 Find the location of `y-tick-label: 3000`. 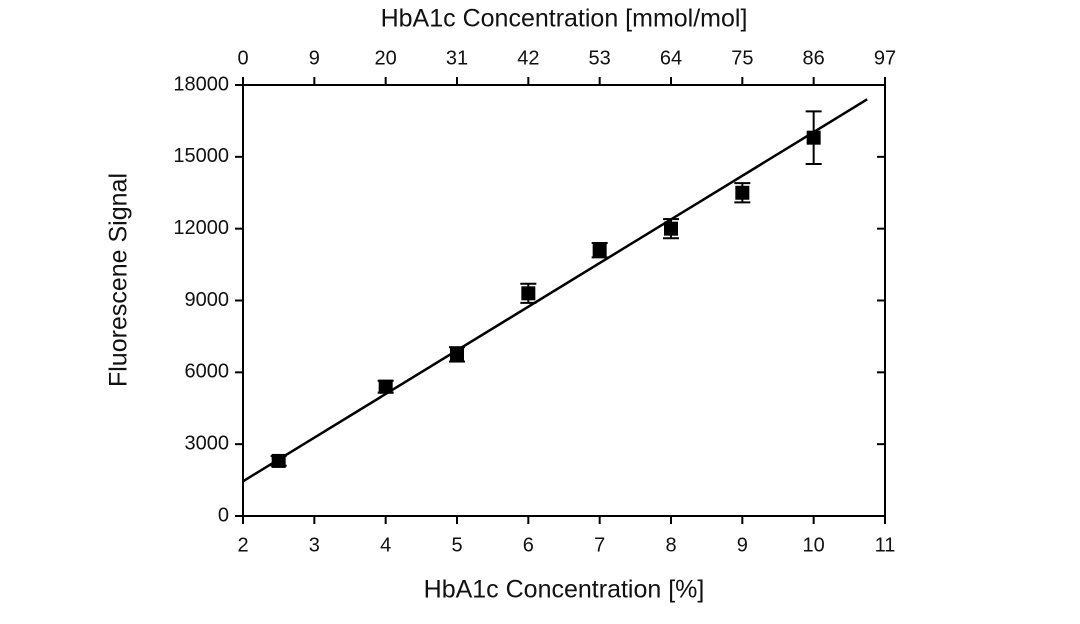

y-tick-label: 3000 is located at coordinates (207, 443).